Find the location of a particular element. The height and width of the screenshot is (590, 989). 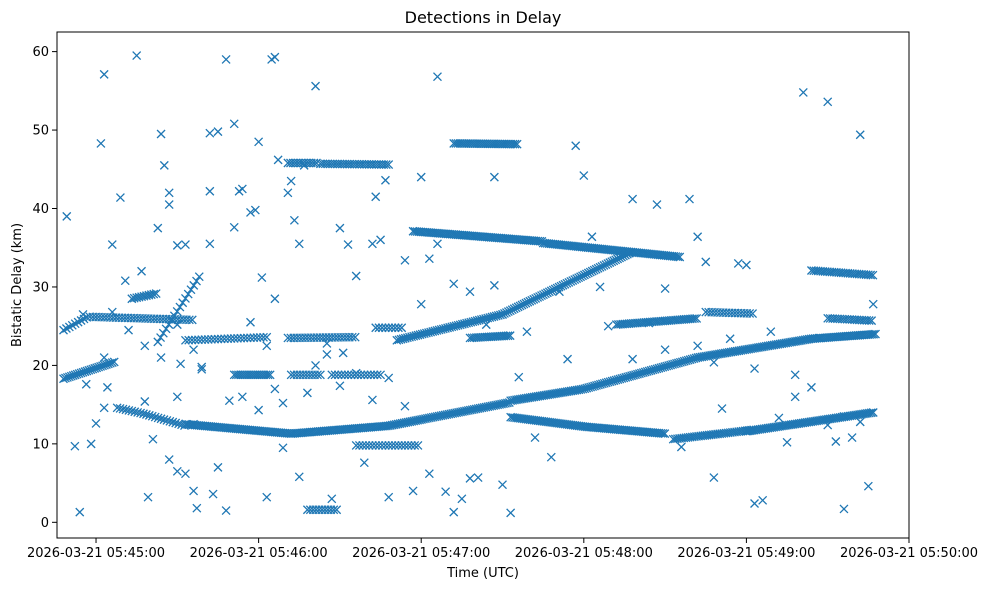

point-track-aa is located at coordinates (697, 318).